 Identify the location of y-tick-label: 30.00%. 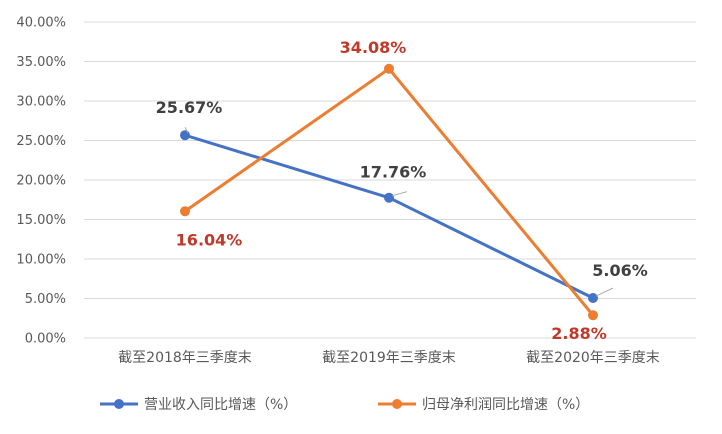
(41, 102).